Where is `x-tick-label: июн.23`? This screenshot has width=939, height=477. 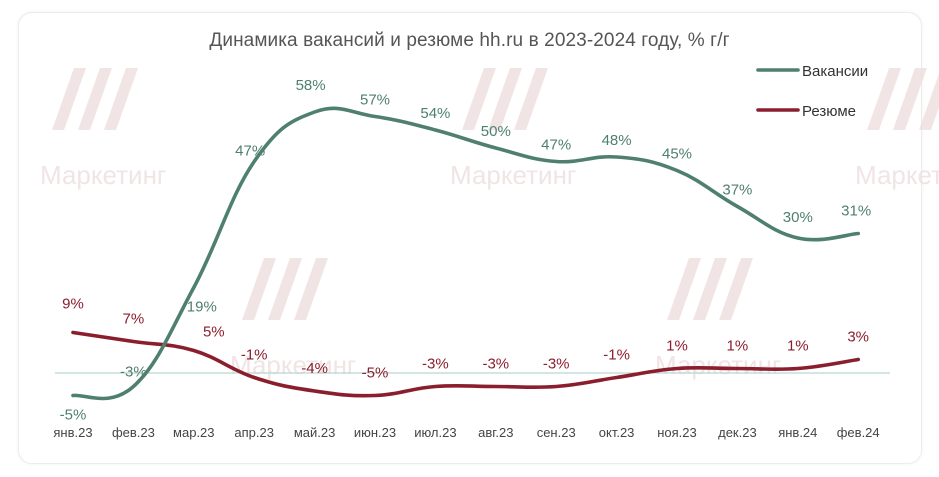
x-tick-label: июн.23 is located at coordinates (375, 432).